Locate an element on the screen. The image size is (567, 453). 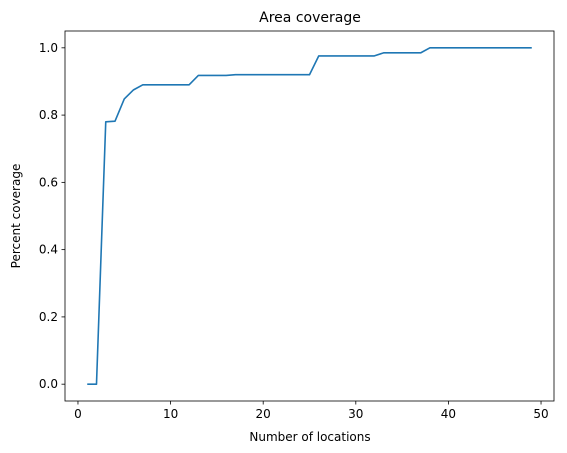
y-tick-label: 0.4 is located at coordinates (48, 250).